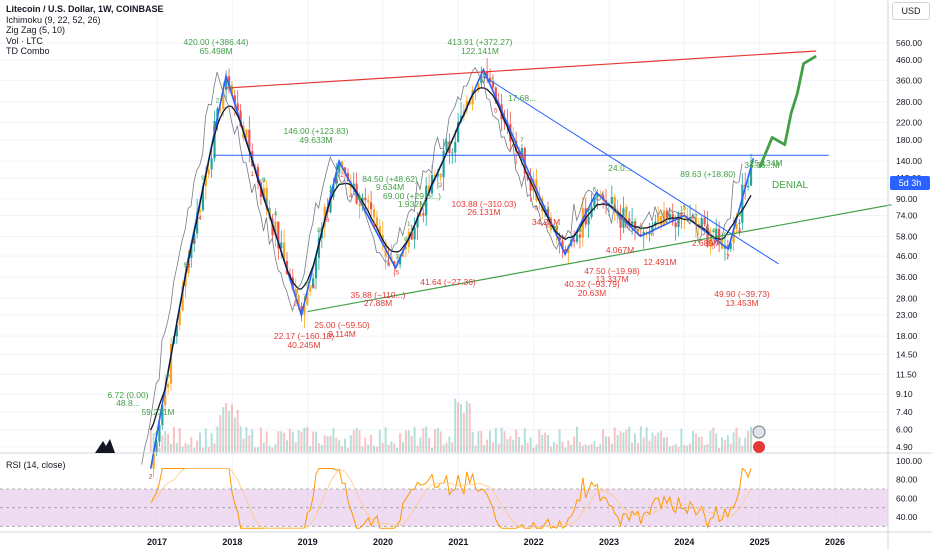 The height and width of the screenshot is (550, 932). What do you see at coordinates (28, 51) in the screenshot?
I see `indicator-td-combo: TD Combo` at bounding box center [28, 51].